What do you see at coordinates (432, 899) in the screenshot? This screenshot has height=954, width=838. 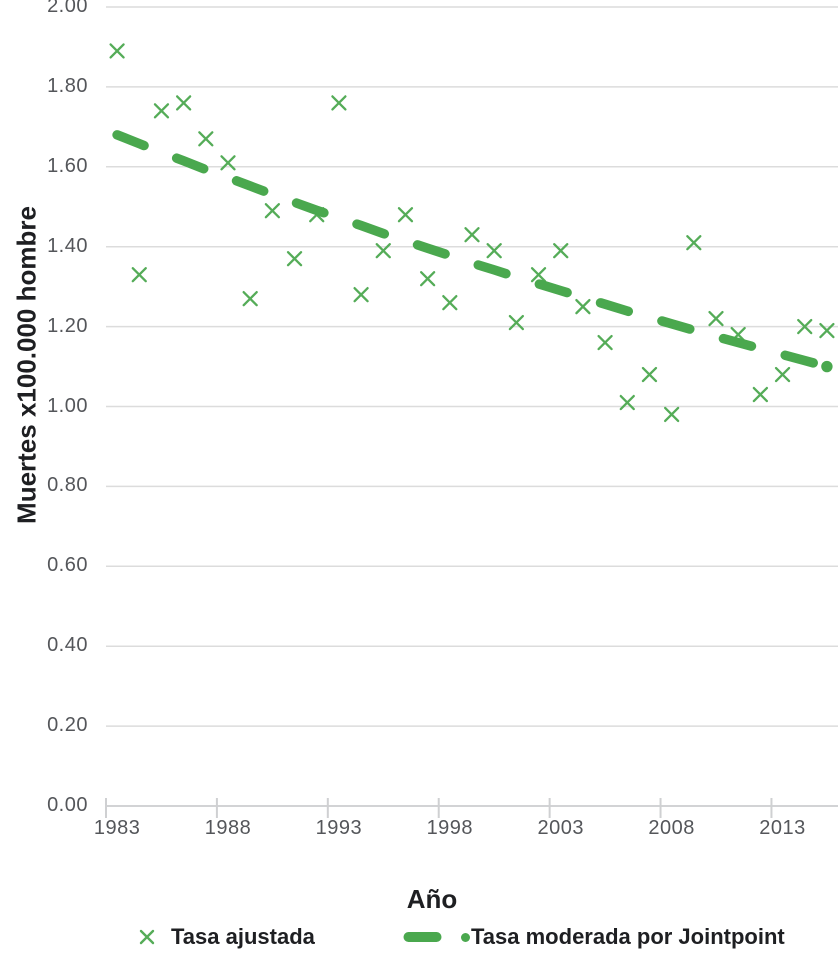 I see `x-axis-title: Año` at bounding box center [432, 899].